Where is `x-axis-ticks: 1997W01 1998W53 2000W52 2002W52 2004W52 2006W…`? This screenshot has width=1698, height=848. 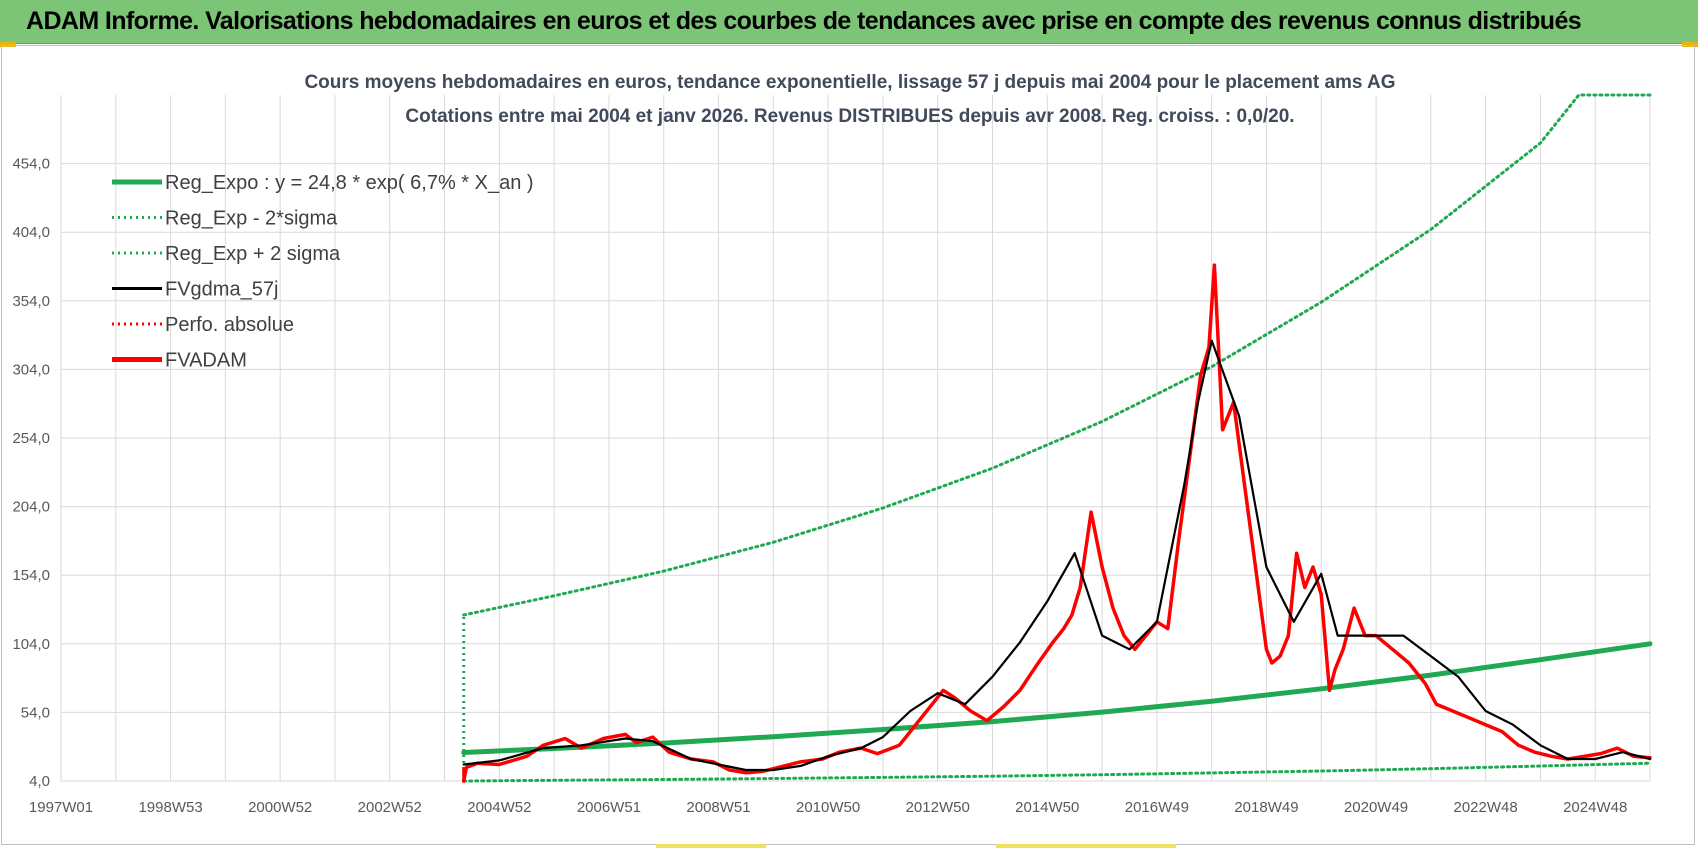 x-axis-ticks: 1997W01 1998W53 2000W52 2002W52 2004W52 2006W… is located at coordinates (828, 807).